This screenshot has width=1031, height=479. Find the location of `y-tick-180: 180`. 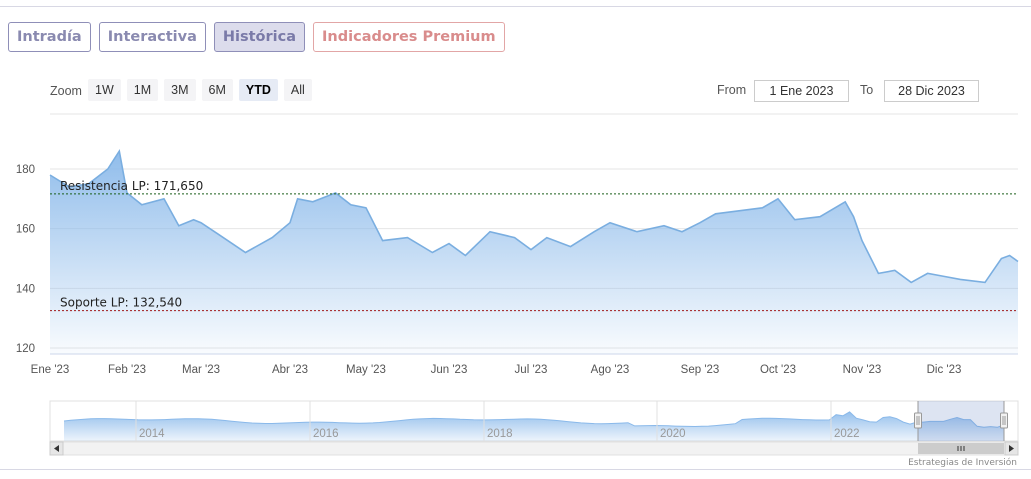

y-tick-180: 180 is located at coordinates (25, 170).